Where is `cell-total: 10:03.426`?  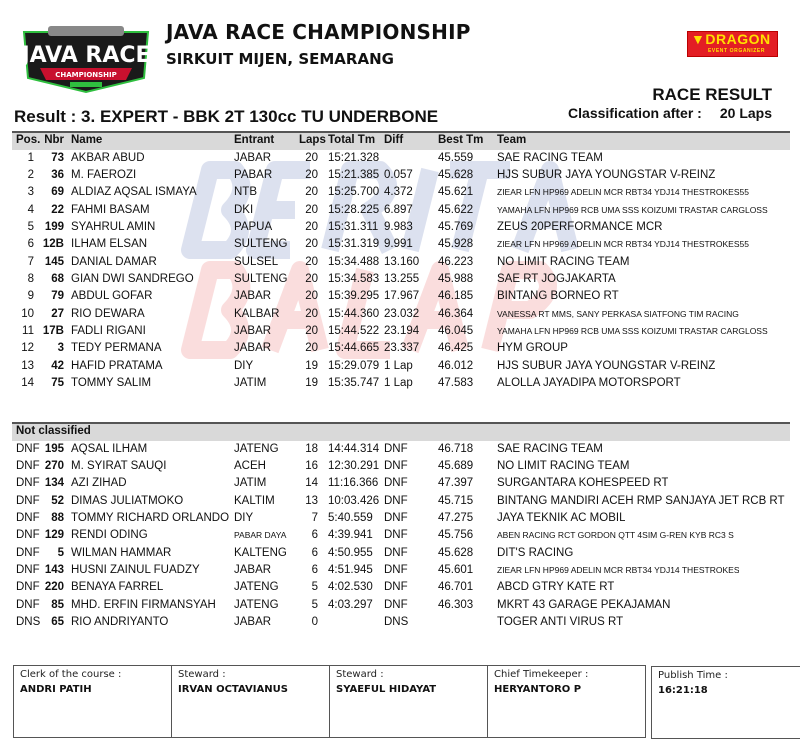 cell-total: 10:03.426 is located at coordinates (354, 500).